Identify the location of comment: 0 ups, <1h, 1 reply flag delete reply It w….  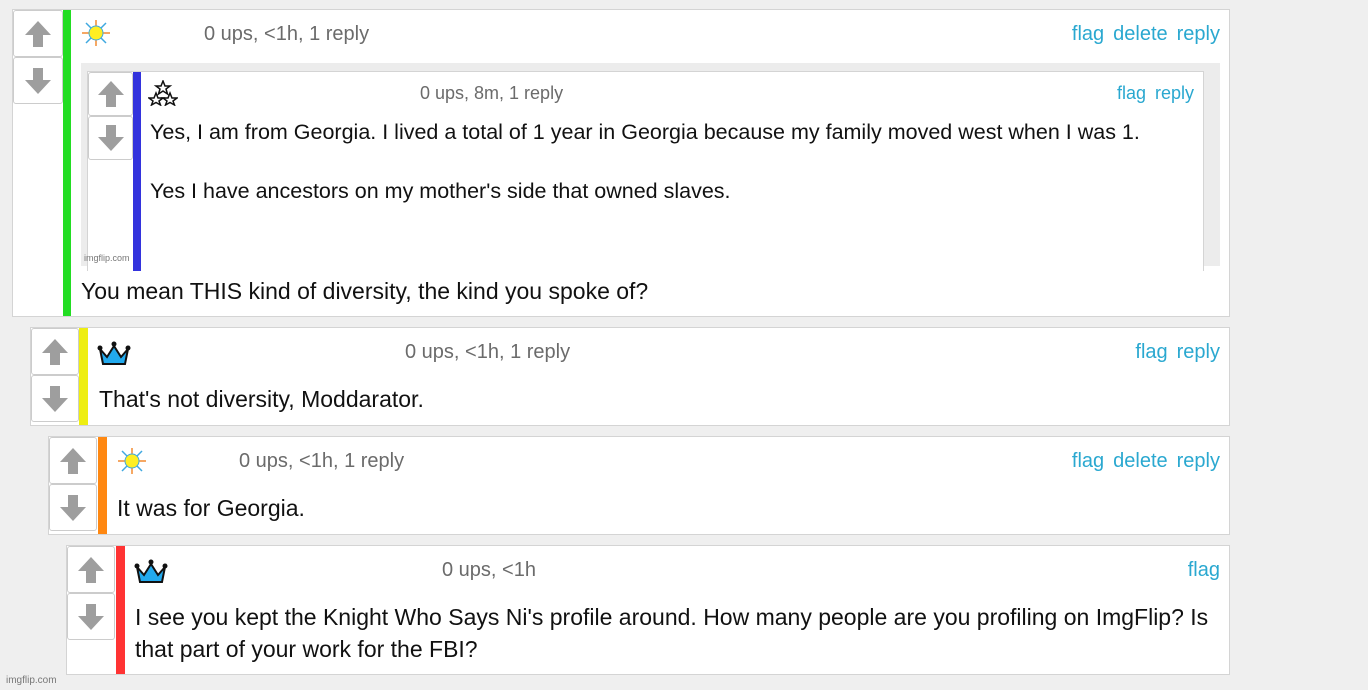
(639, 485).